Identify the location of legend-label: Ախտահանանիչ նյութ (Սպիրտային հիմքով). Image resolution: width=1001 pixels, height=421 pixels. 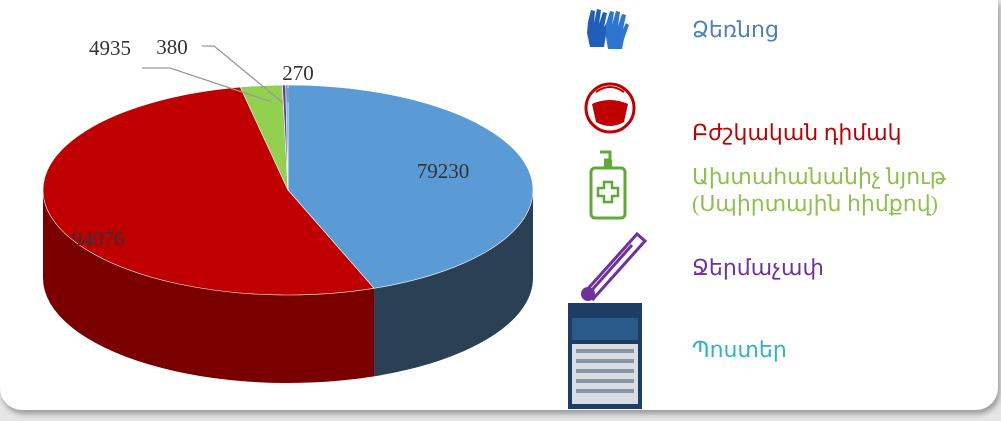
(819, 190).